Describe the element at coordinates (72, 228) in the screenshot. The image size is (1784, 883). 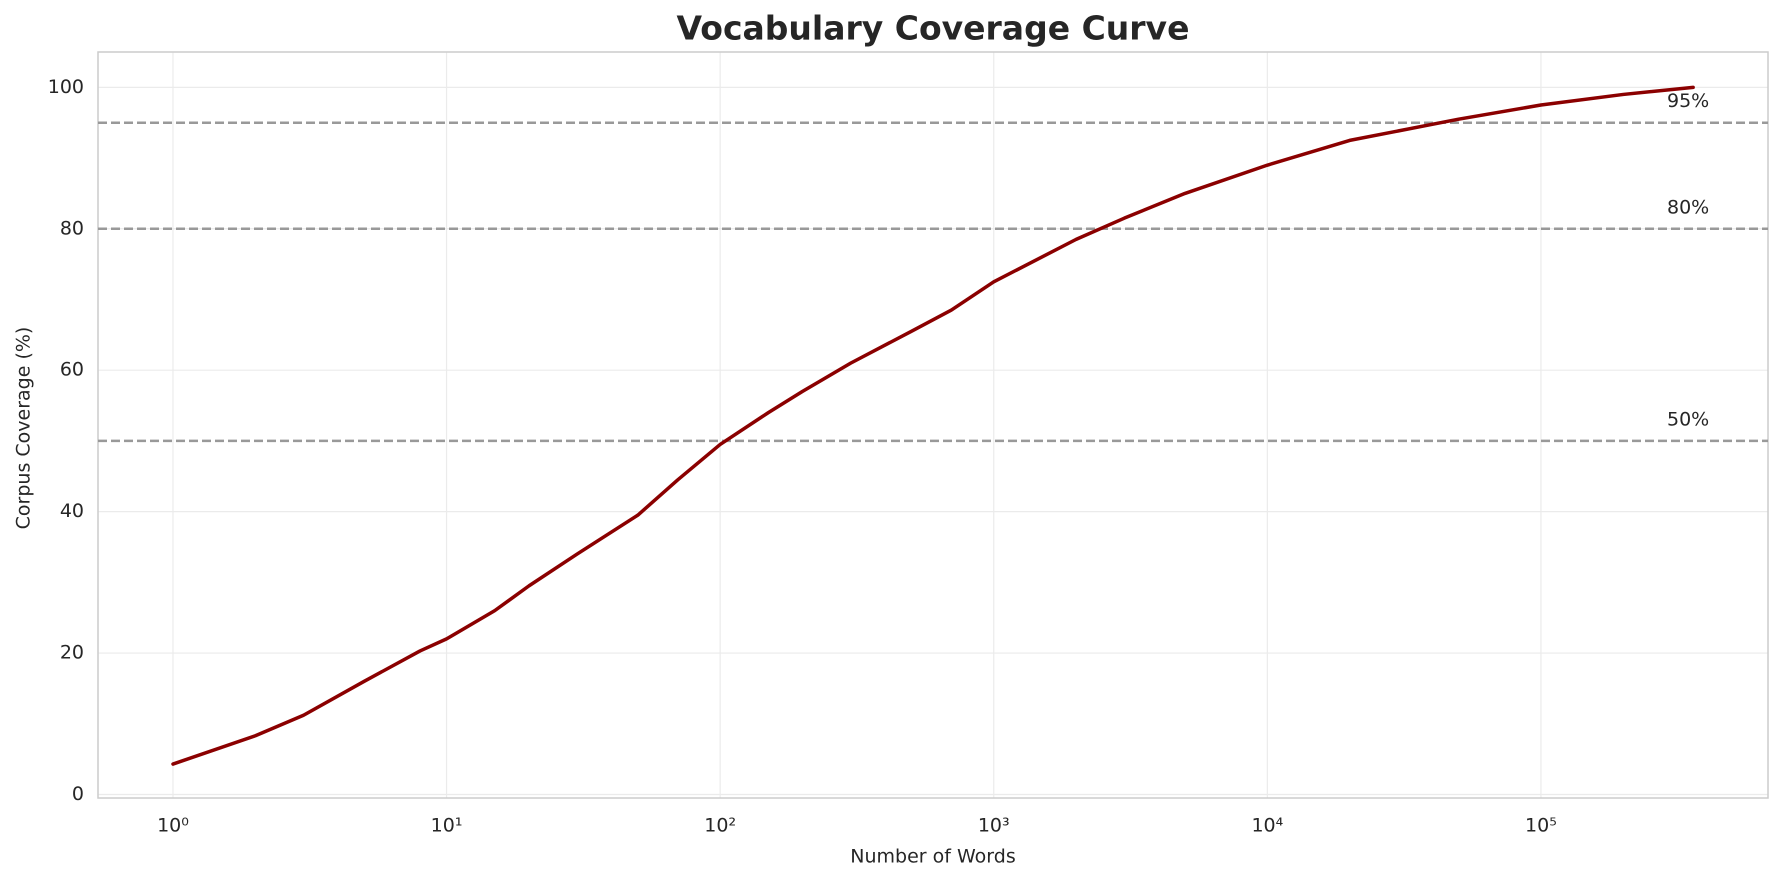
I see `y-tick-label: 80` at that location.